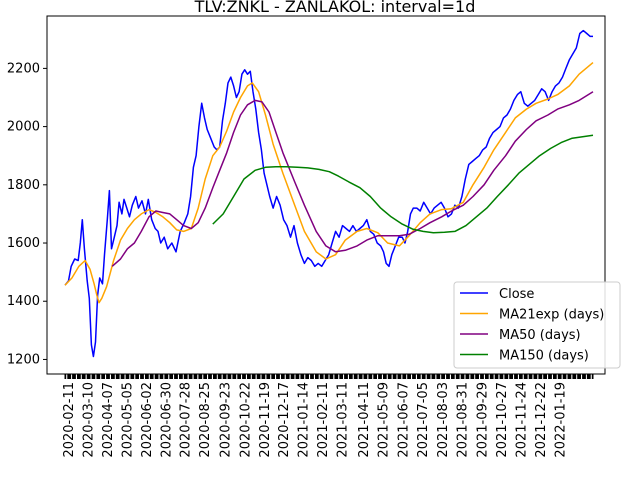 The image size is (640, 480). Describe the element at coordinates (463, 420) in the screenshot. I see `x-tick-label-20: 2021-08-31` at that location.